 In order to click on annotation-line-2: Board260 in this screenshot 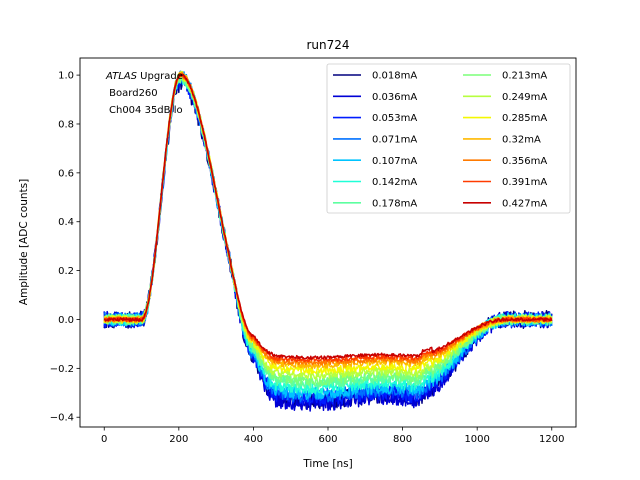, I will do `click(132, 93)`.